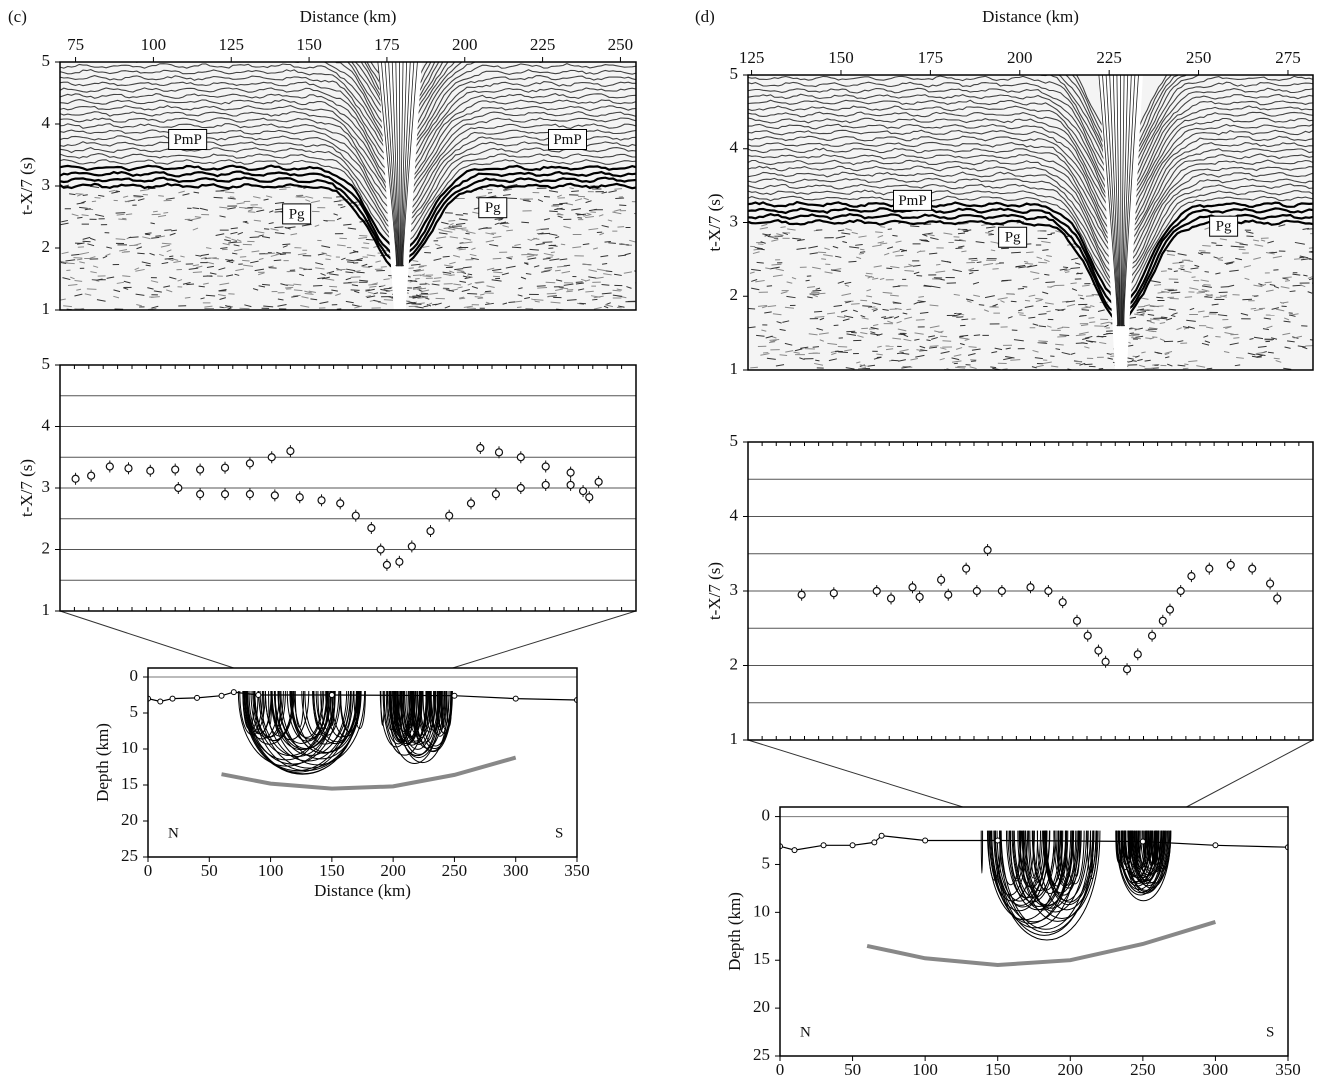  Describe the element at coordinates (154, 44) in the screenshot. I see `x-tick-label: 100` at that location.